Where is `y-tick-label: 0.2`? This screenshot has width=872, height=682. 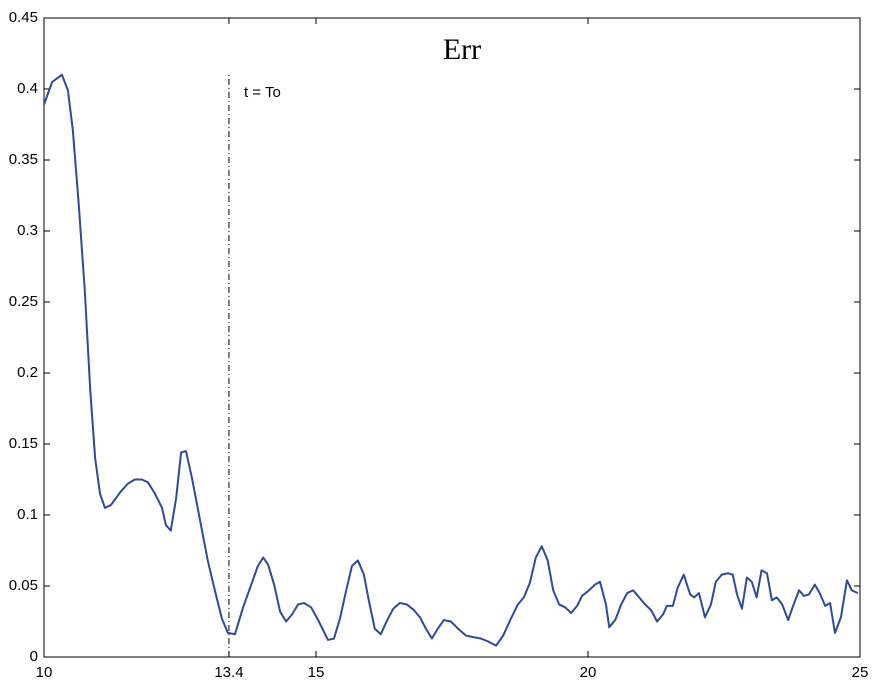
y-tick-label: 0.2 is located at coordinates (27, 372).